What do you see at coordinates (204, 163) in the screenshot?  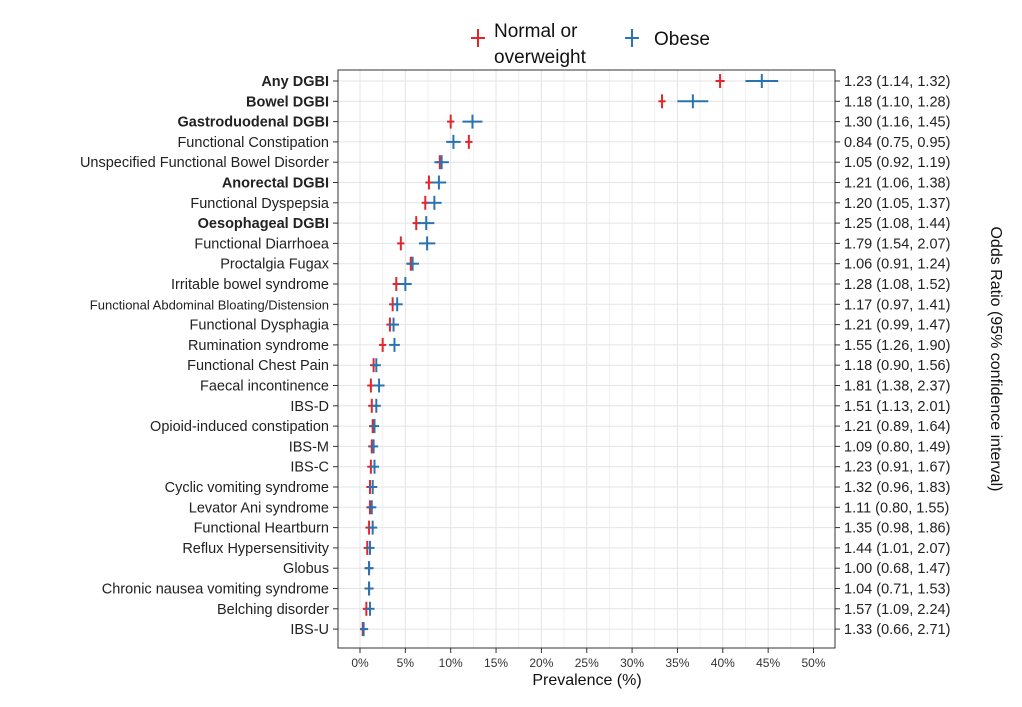 I see `category-label: Unspecified Functional Bowel Disorder` at bounding box center [204, 163].